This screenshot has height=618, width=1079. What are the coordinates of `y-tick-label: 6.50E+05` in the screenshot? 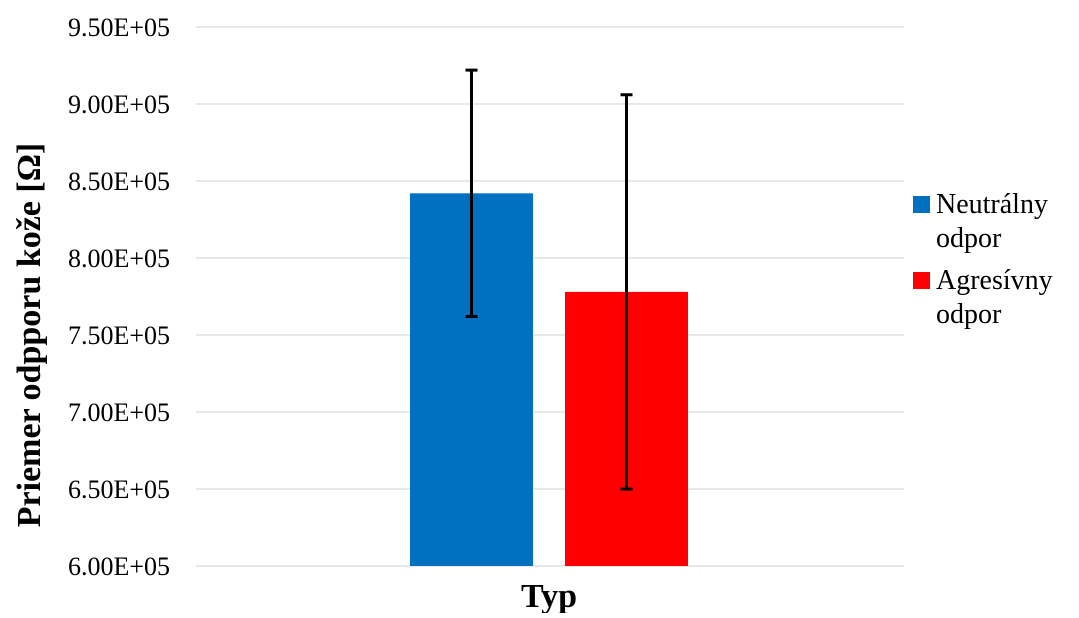 It's located at (119, 489).